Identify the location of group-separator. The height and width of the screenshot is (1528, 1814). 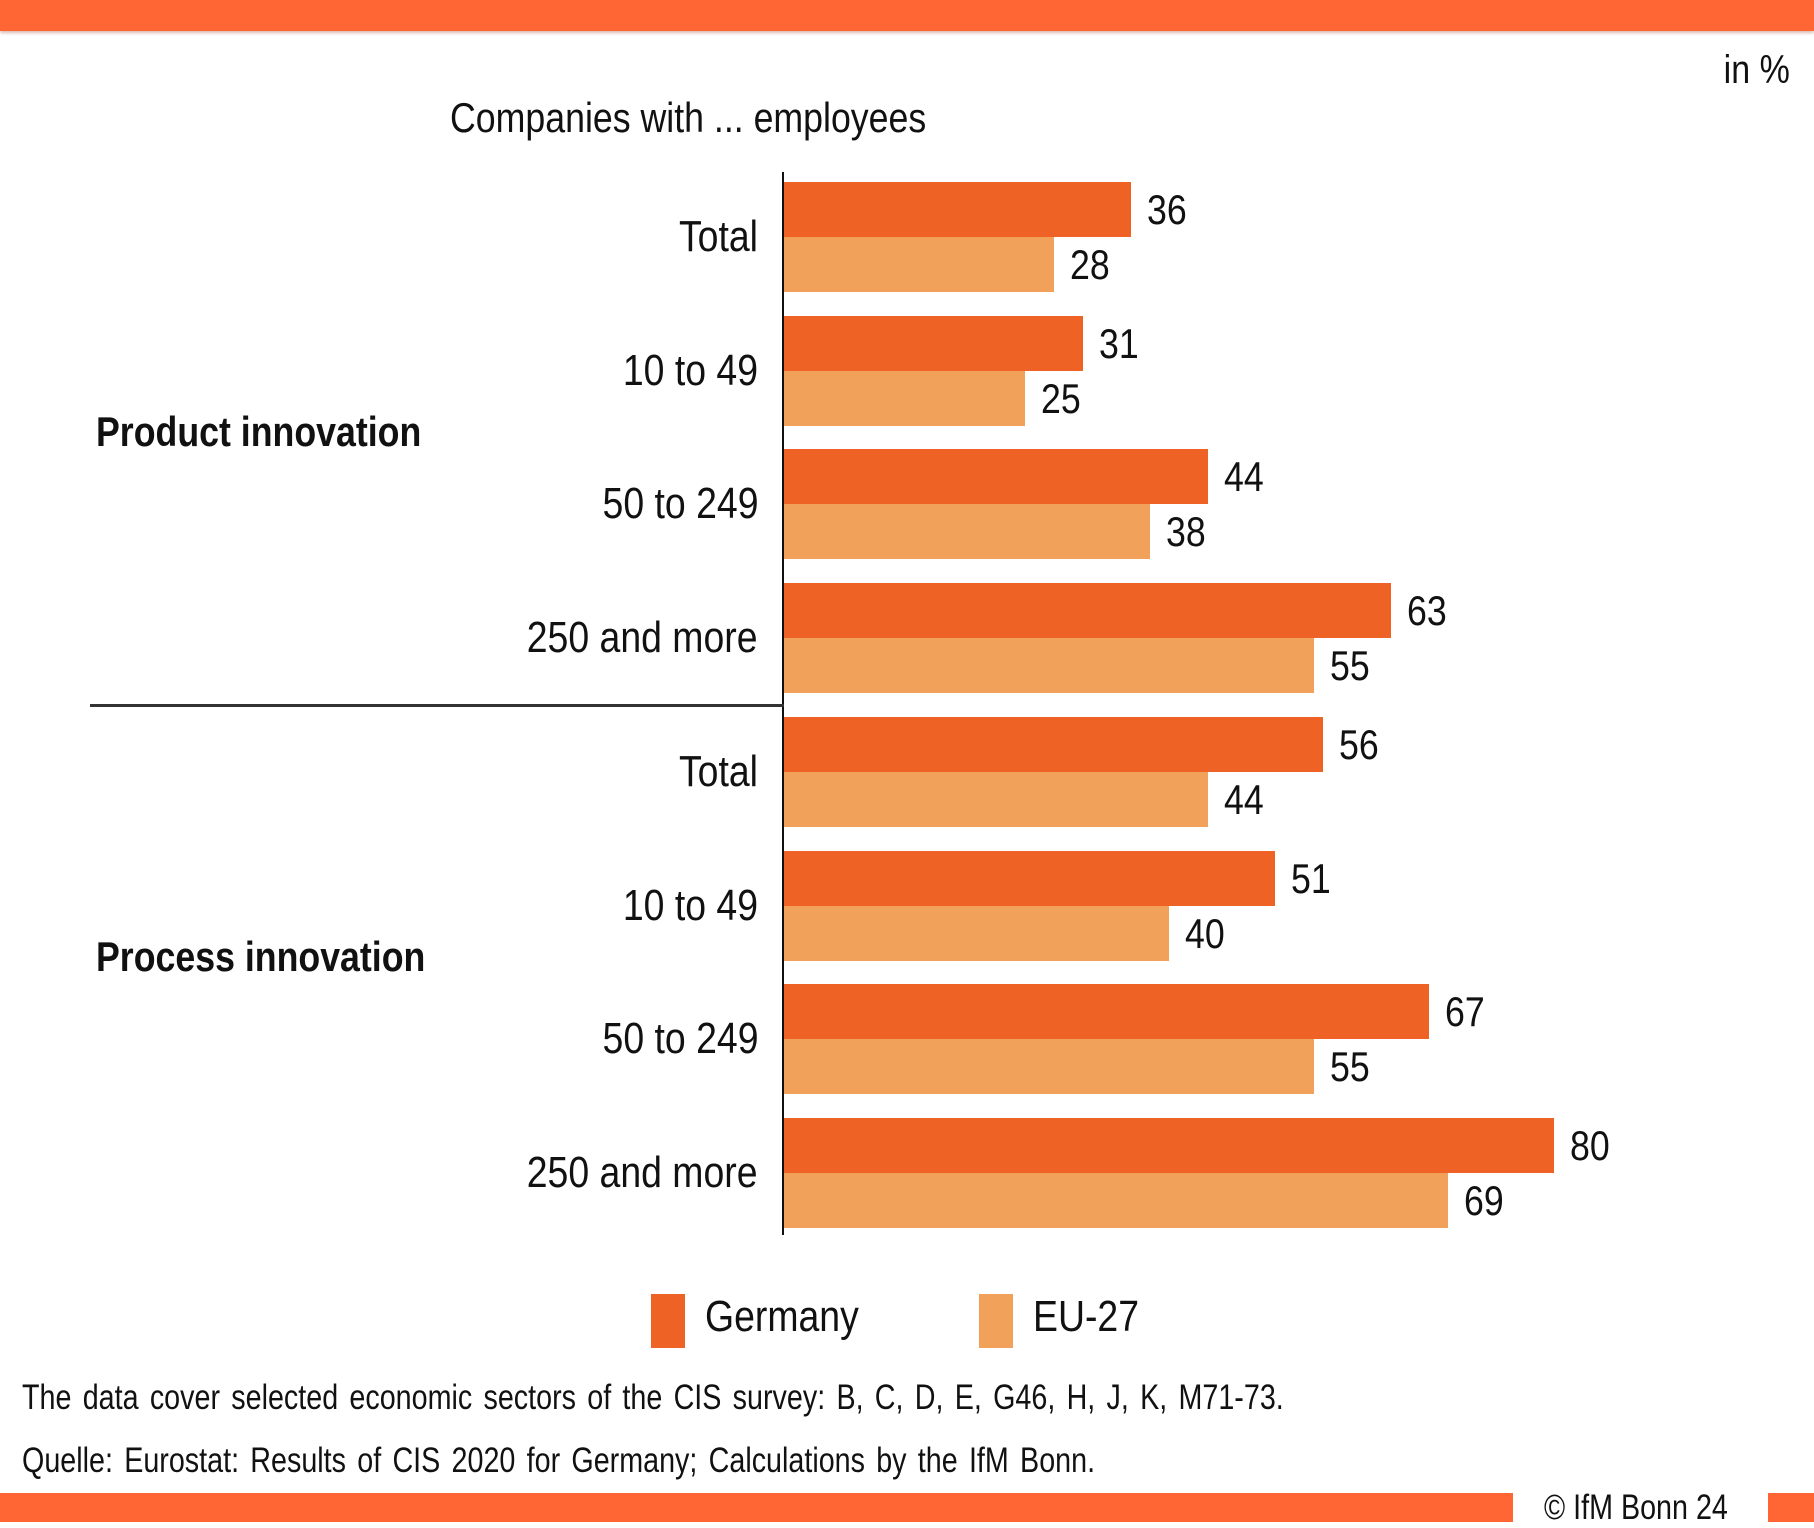
(437, 705).